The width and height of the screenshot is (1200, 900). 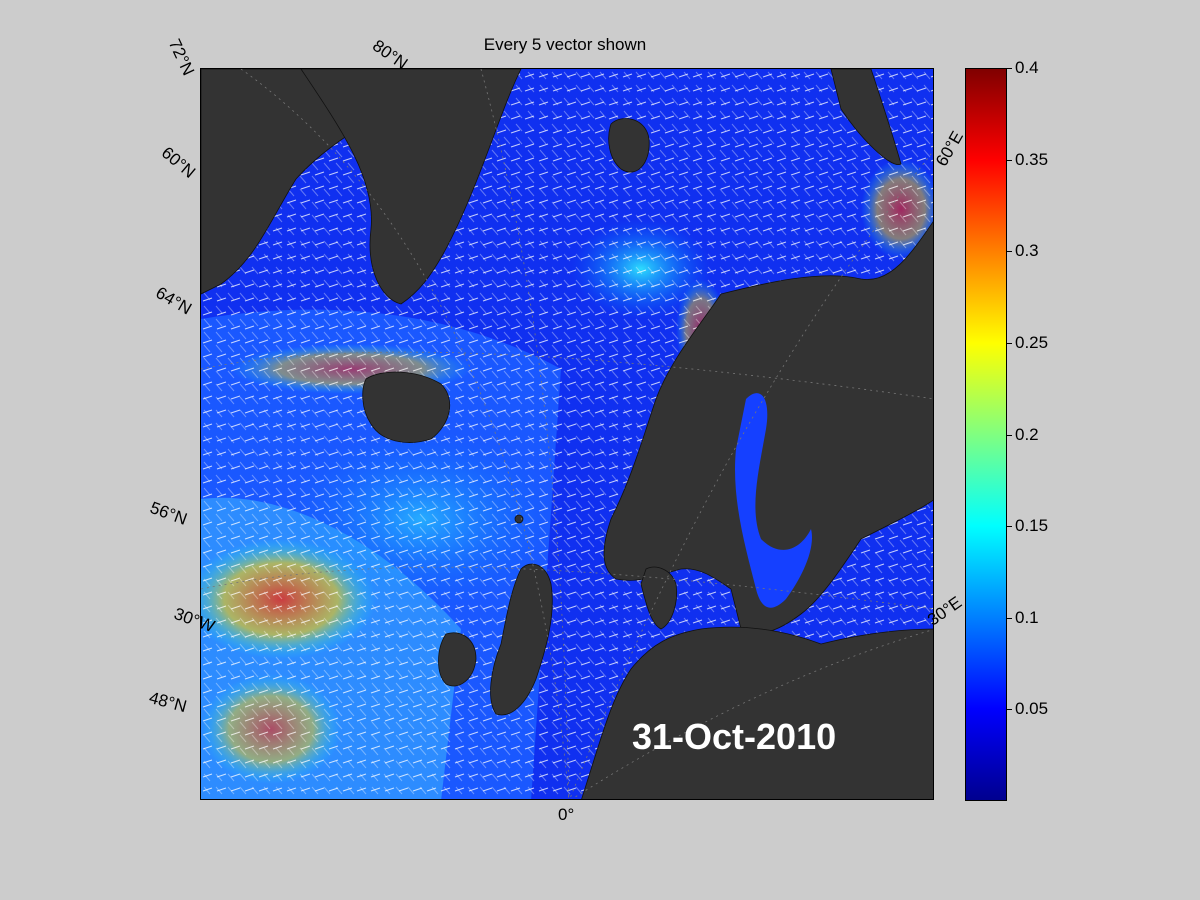 I want to click on novaya-zemlya, so click(x=866, y=117).